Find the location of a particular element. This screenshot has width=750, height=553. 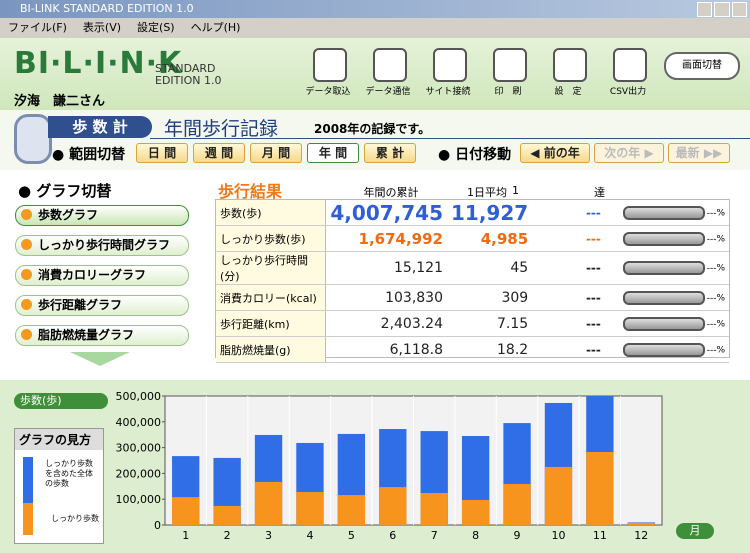

arrow-down is located at coordinates (100, 359).